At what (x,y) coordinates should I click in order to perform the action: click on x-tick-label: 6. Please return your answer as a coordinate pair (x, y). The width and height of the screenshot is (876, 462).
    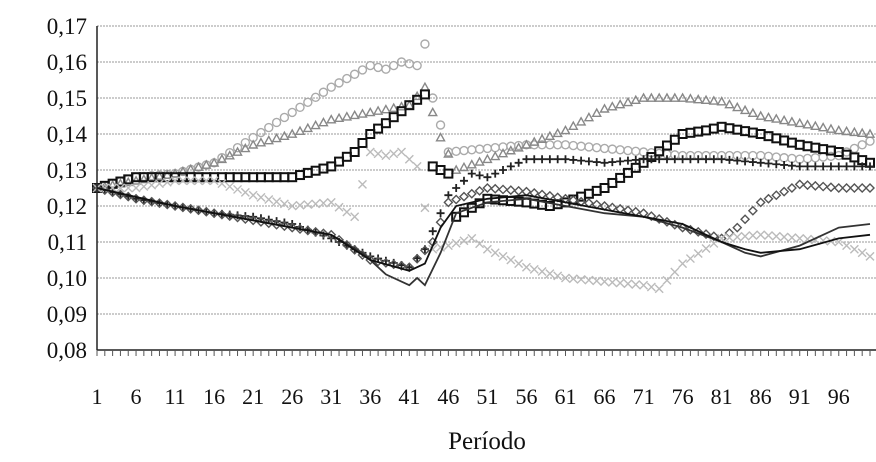
    Looking at the image, I should click on (136, 396).